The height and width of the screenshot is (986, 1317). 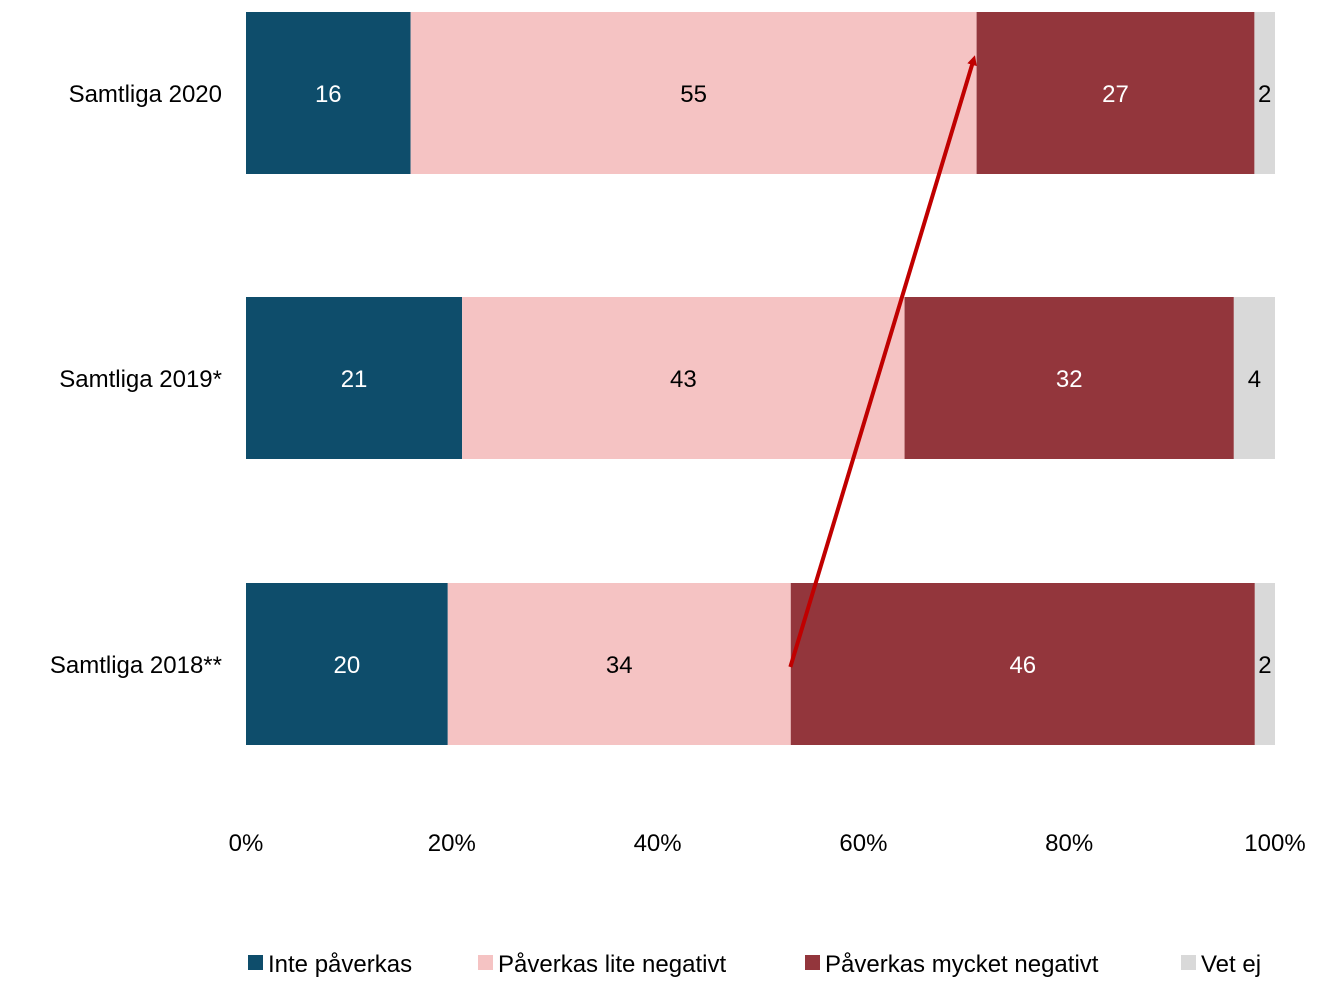 I want to click on x-tick-label: 20%, so click(x=452, y=843).